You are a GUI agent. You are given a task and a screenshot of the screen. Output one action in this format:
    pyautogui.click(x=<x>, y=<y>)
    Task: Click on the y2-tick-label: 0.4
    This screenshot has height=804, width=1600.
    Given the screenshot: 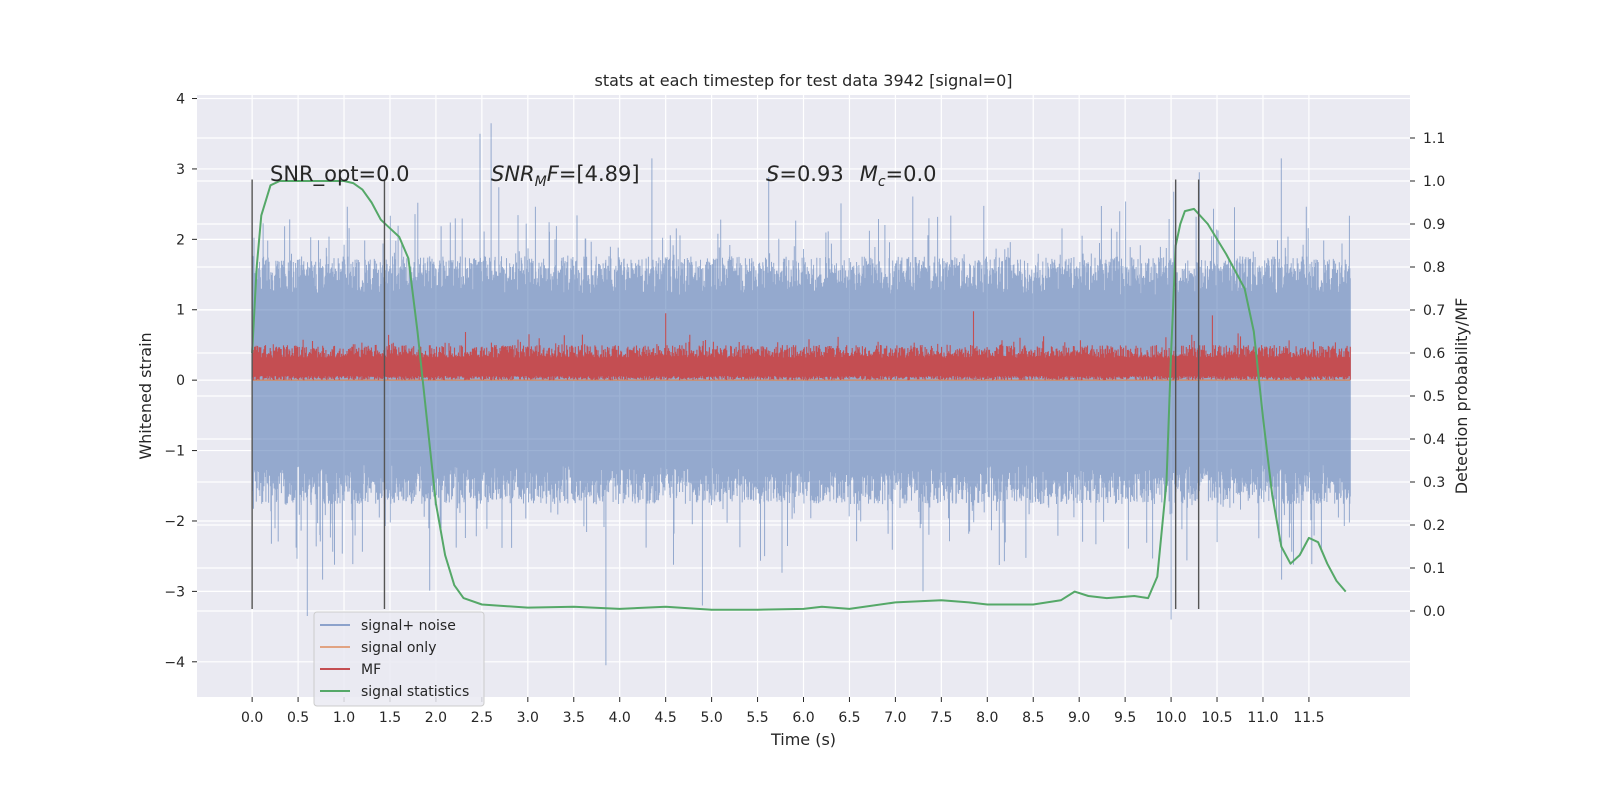 What is the action you would take?
    pyautogui.click(x=1434, y=440)
    